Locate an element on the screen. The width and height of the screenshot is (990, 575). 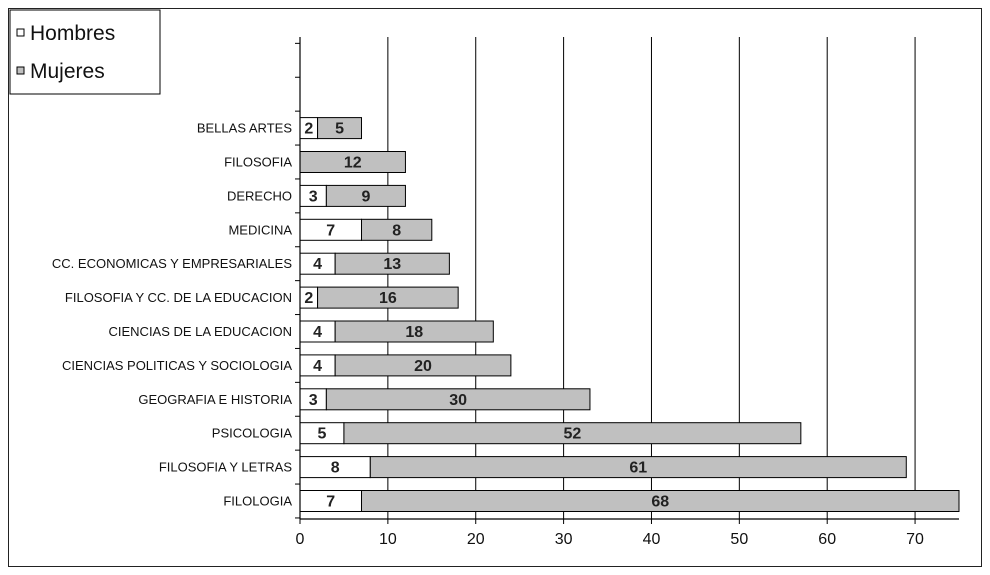
data-label: 18 is located at coordinates (414, 332).